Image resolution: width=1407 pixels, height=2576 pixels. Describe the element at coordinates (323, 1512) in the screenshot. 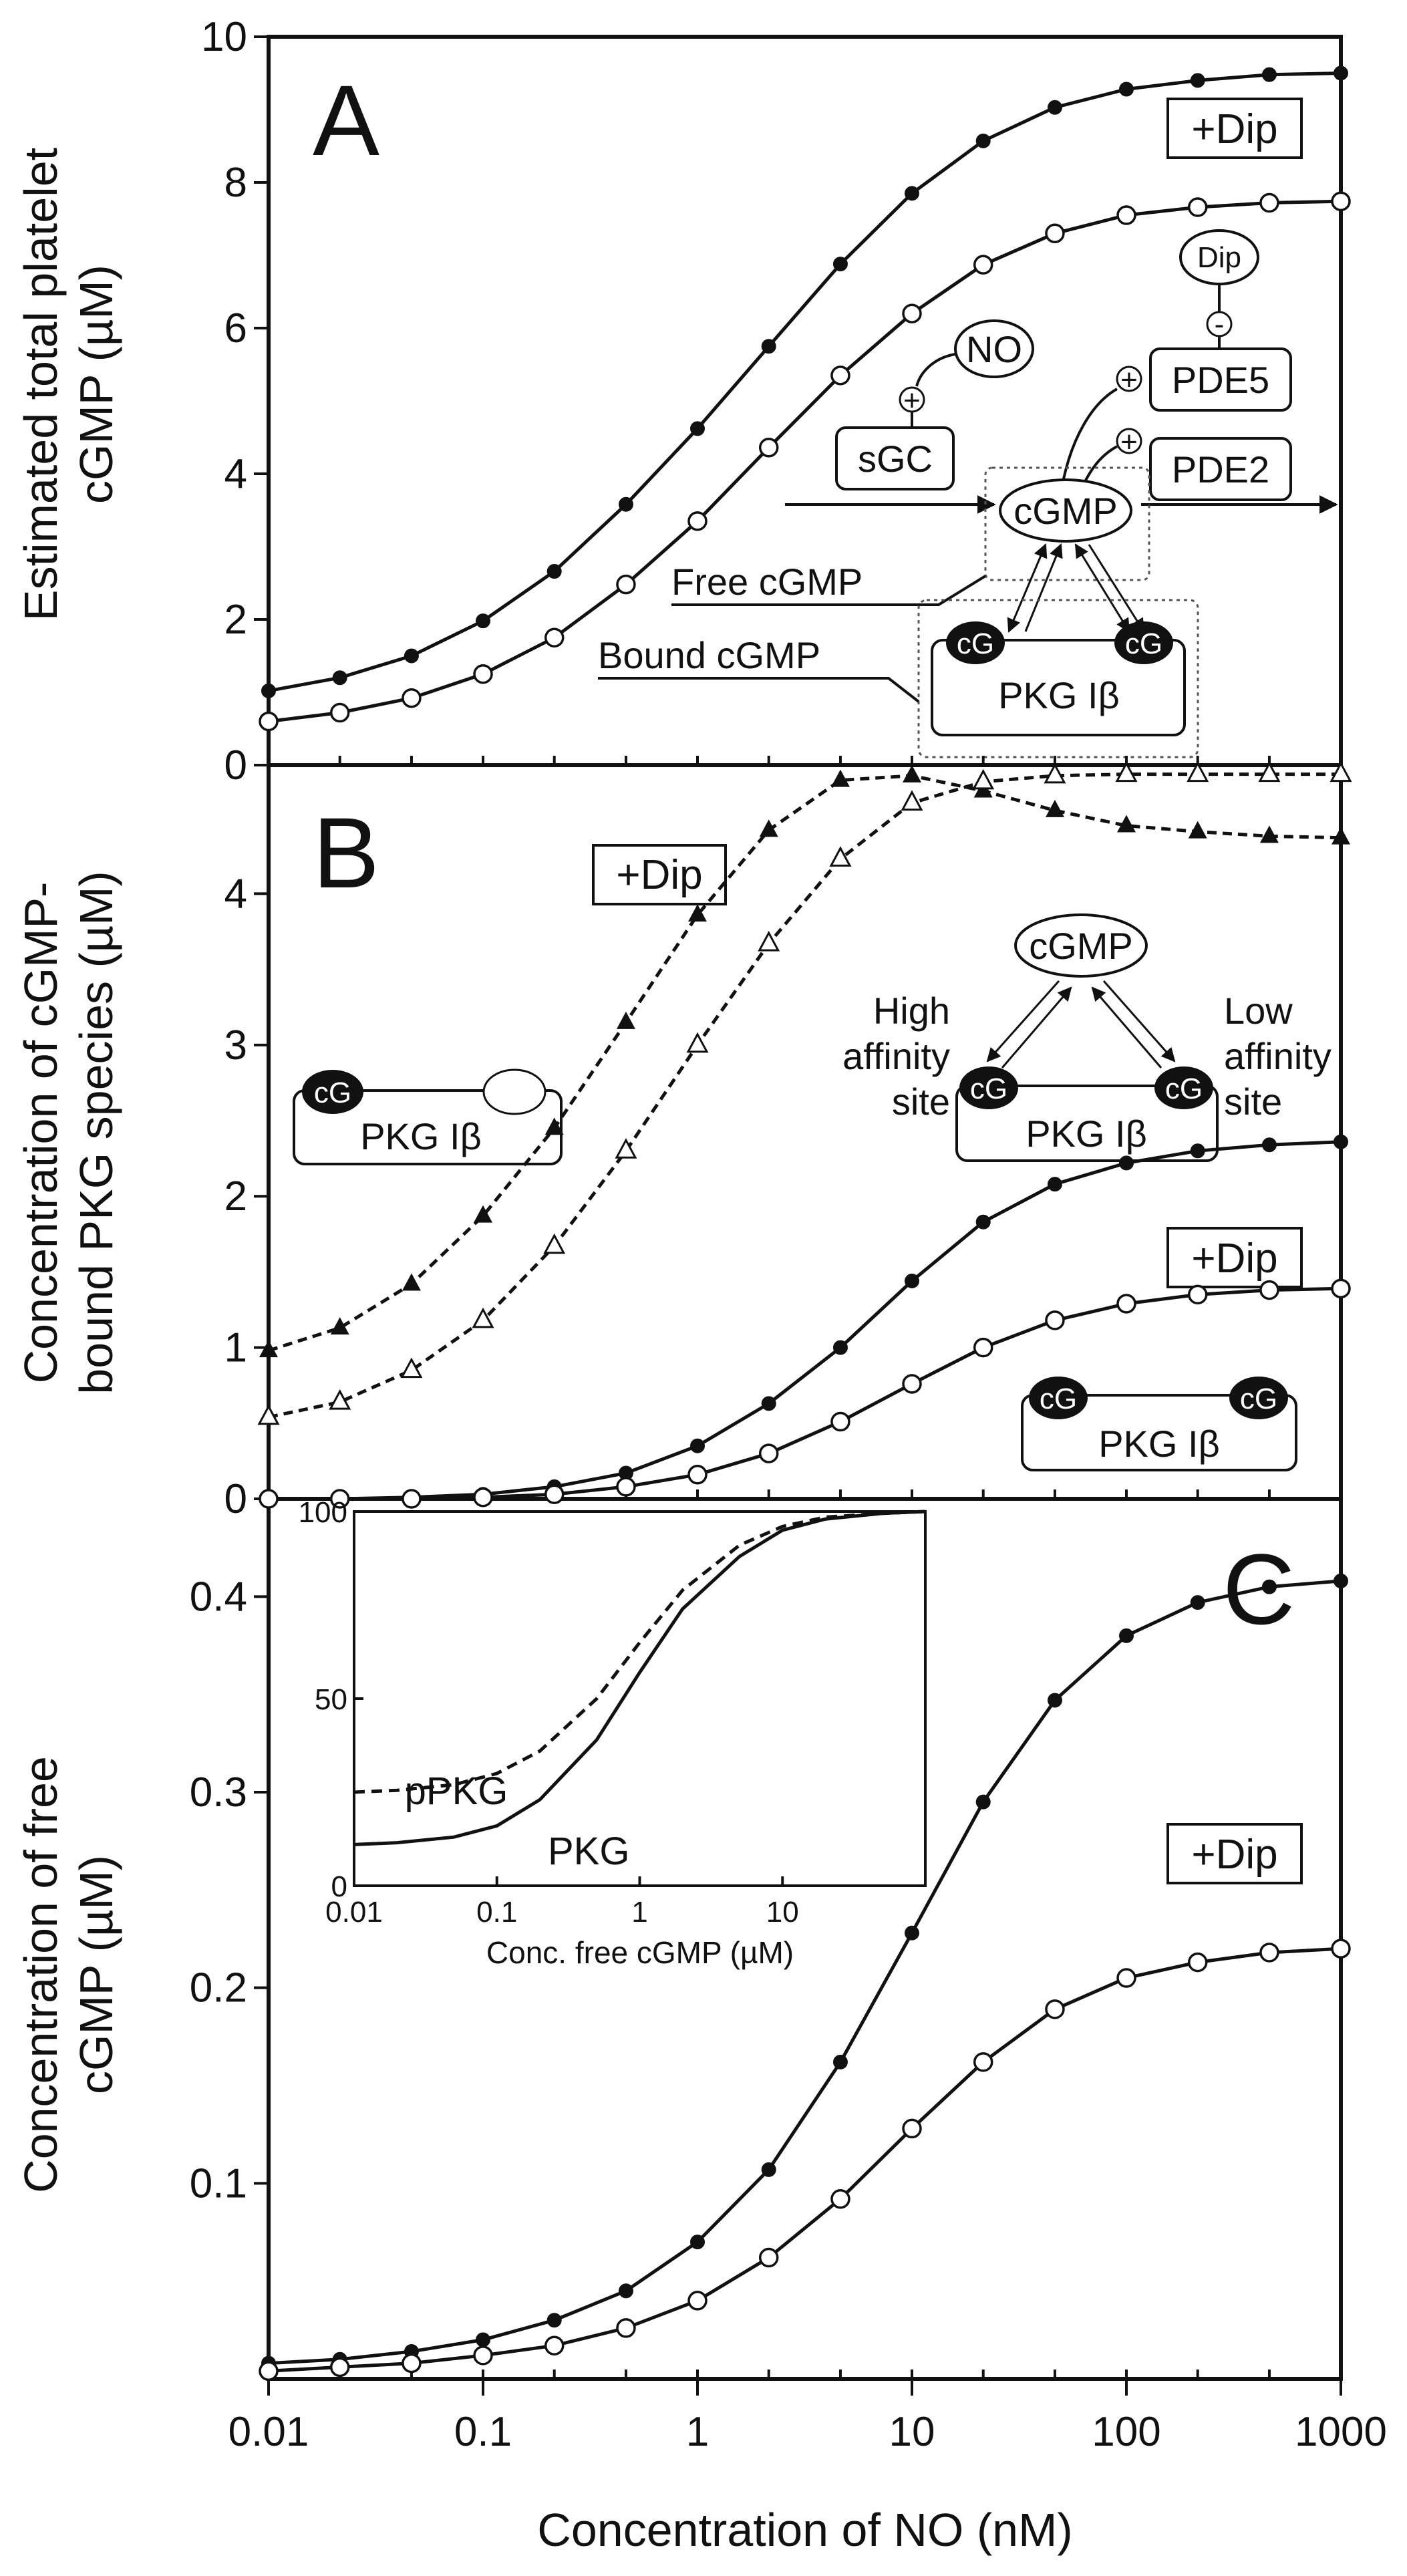

I see `inset-y-tick-label: 100` at that location.